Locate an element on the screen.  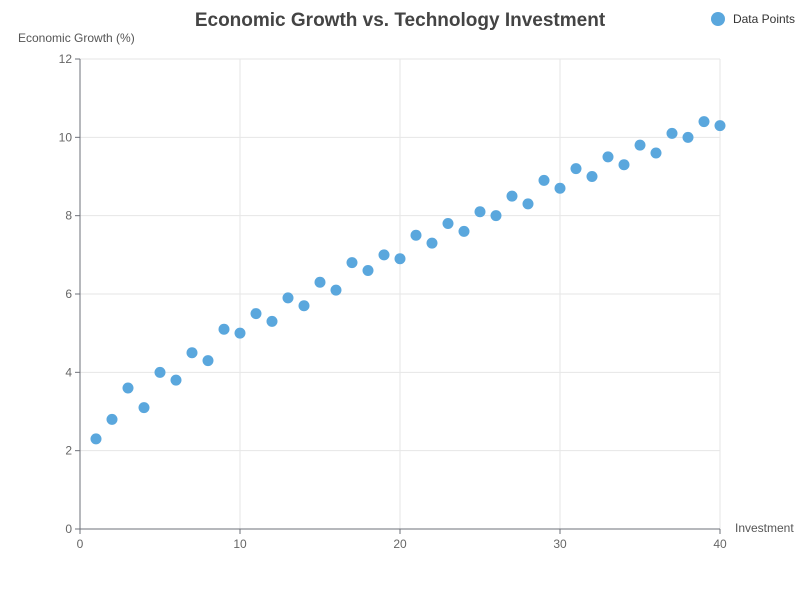
x-tick-label: 0 is located at coordinates (80, 544).